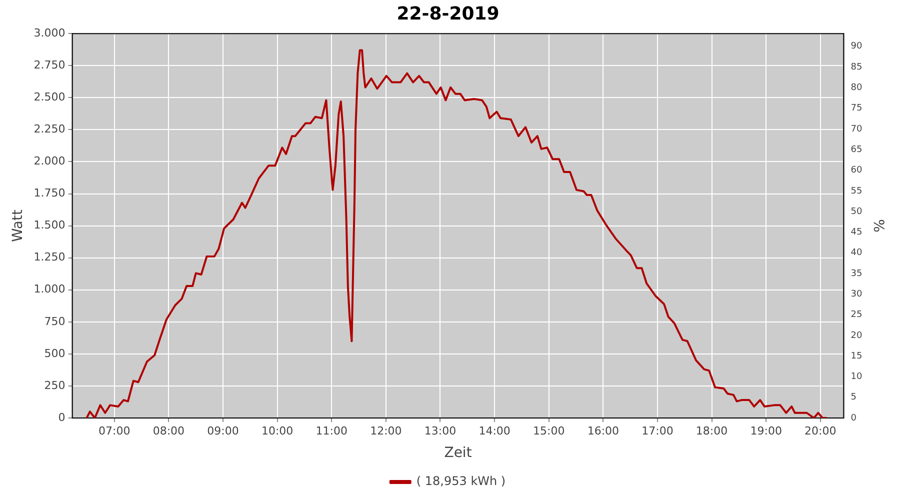  I want to click on y2-tick-label: 75, so click(856, 109).